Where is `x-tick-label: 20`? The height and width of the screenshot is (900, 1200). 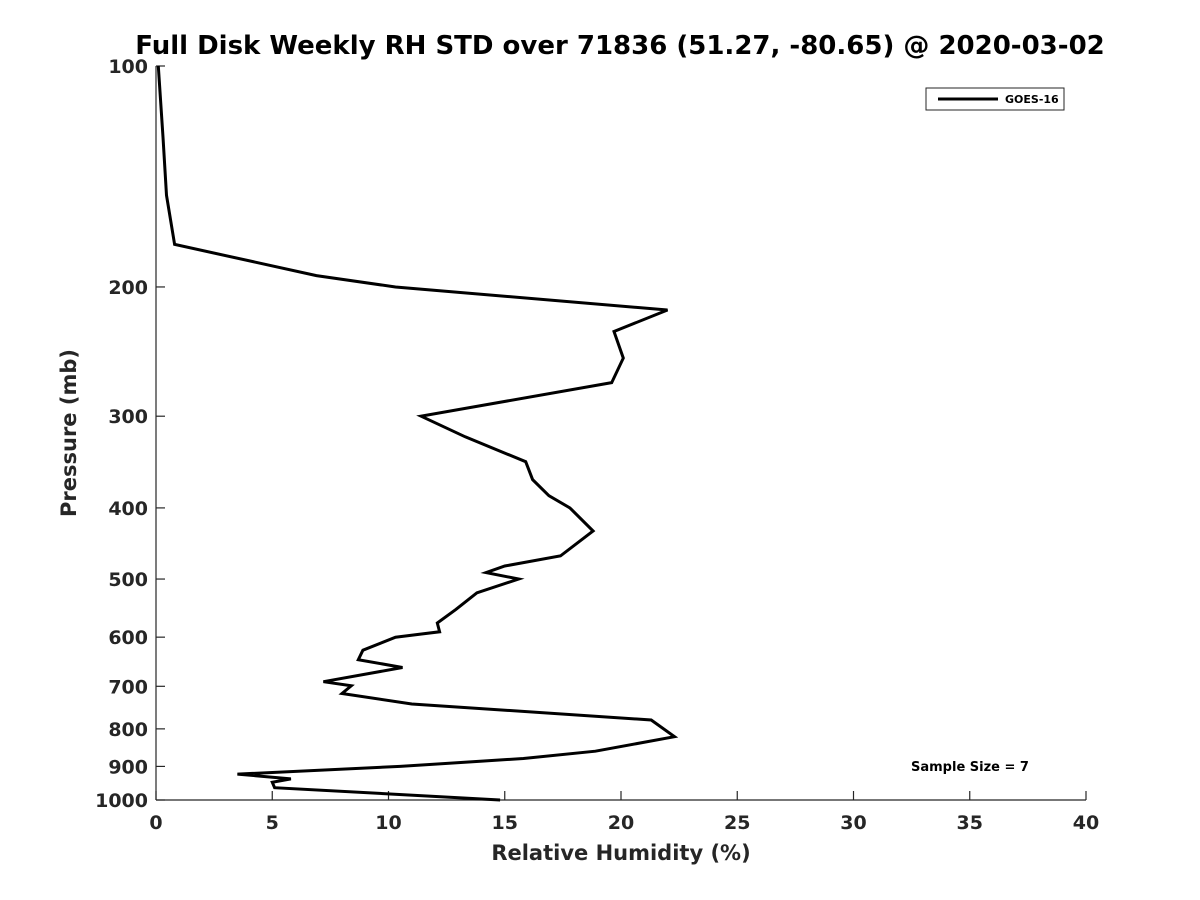
x-tick-label: 20 is located at coordinates (621, 823).